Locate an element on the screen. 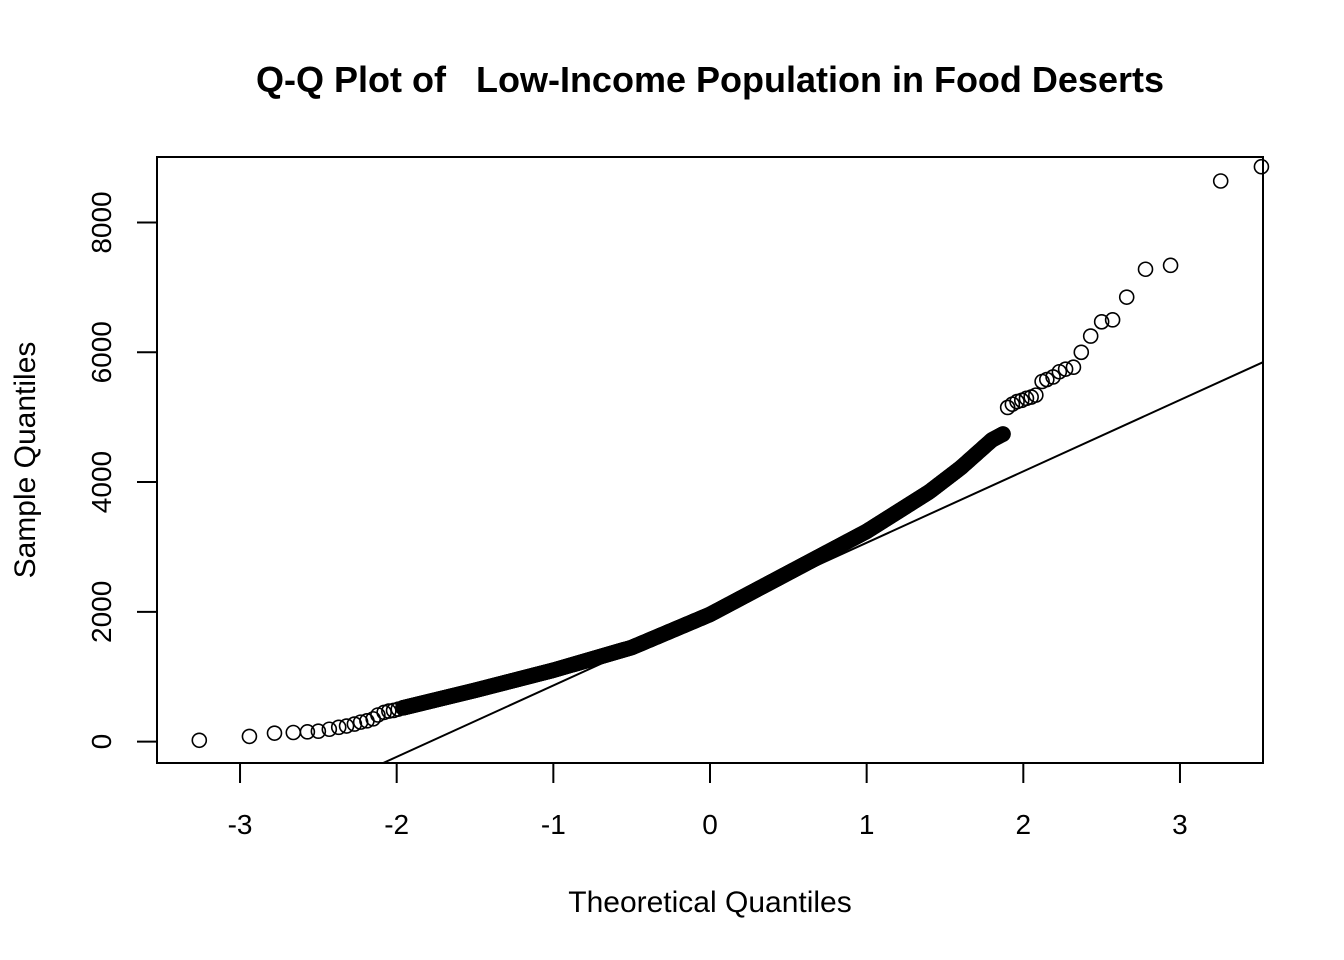 Image resolution: width=1344 pixels, height=960 pixels. x-tick-label: 2 is located at coordinates (1024, 824).